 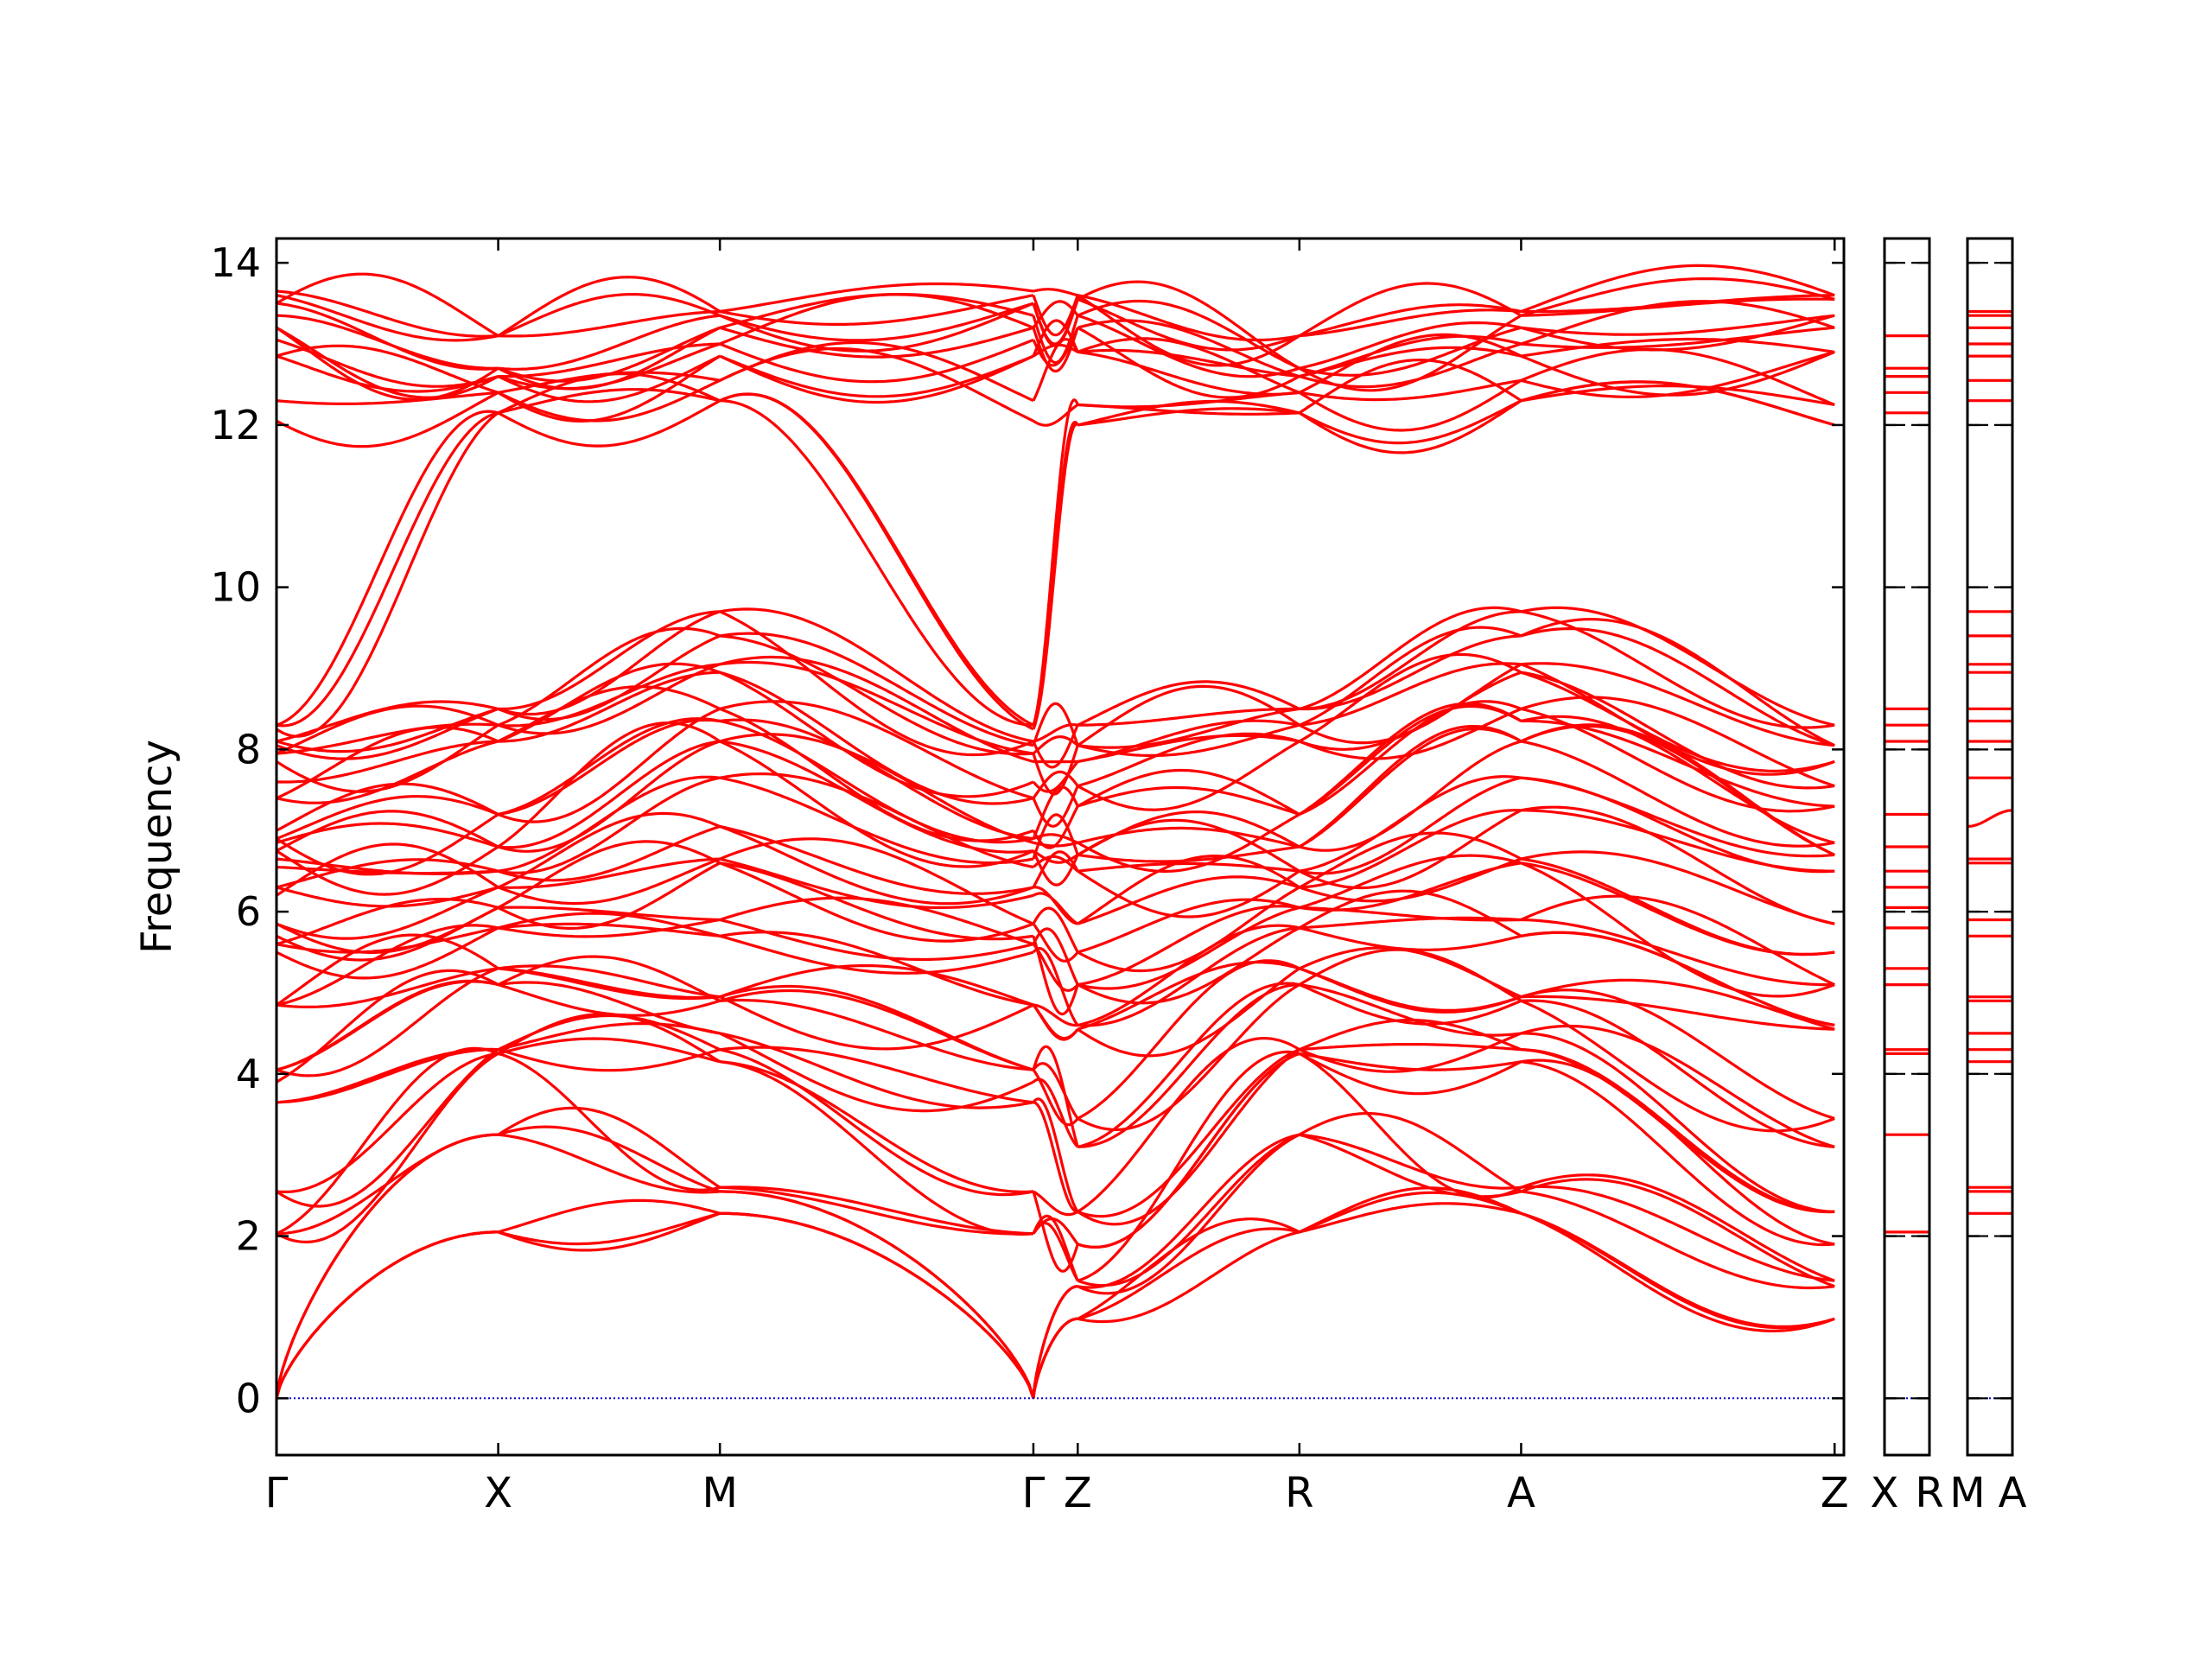 What do you see at coordinates (235, 587) in the screenshot?
I see `y-tick-label: 10` at bounding box center [235, 587].